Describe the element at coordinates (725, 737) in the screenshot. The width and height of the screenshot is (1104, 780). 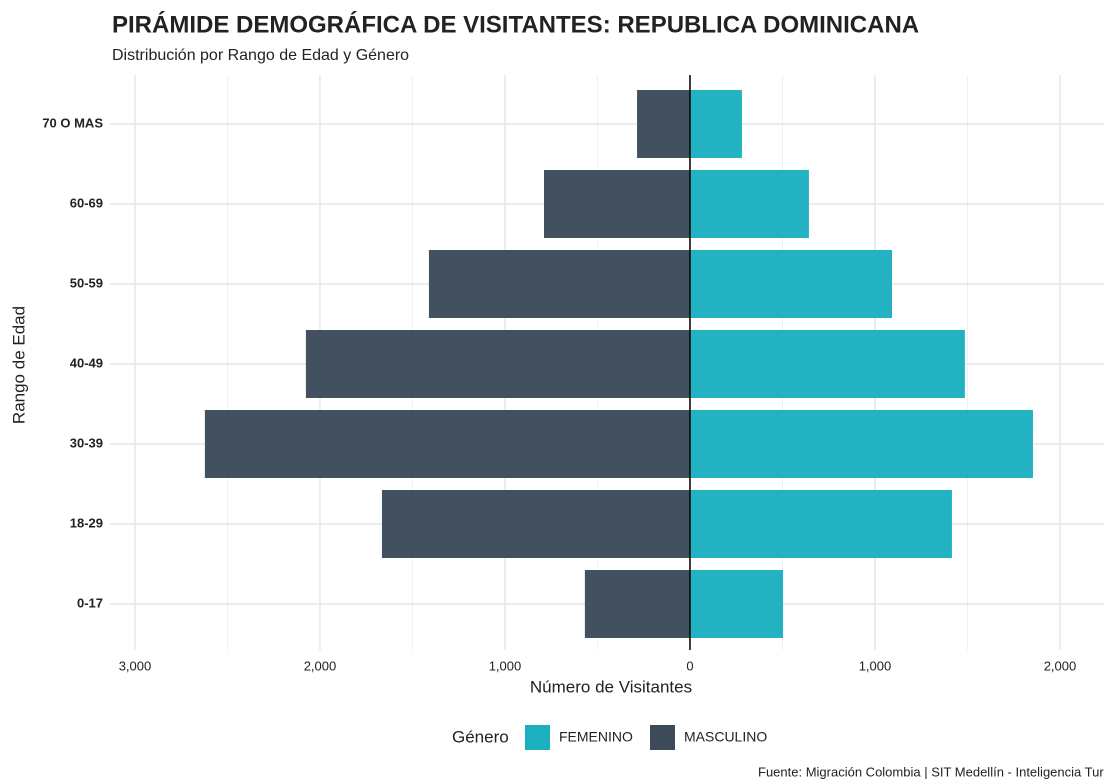
I see `legend-label: MASCULINO` at that location.